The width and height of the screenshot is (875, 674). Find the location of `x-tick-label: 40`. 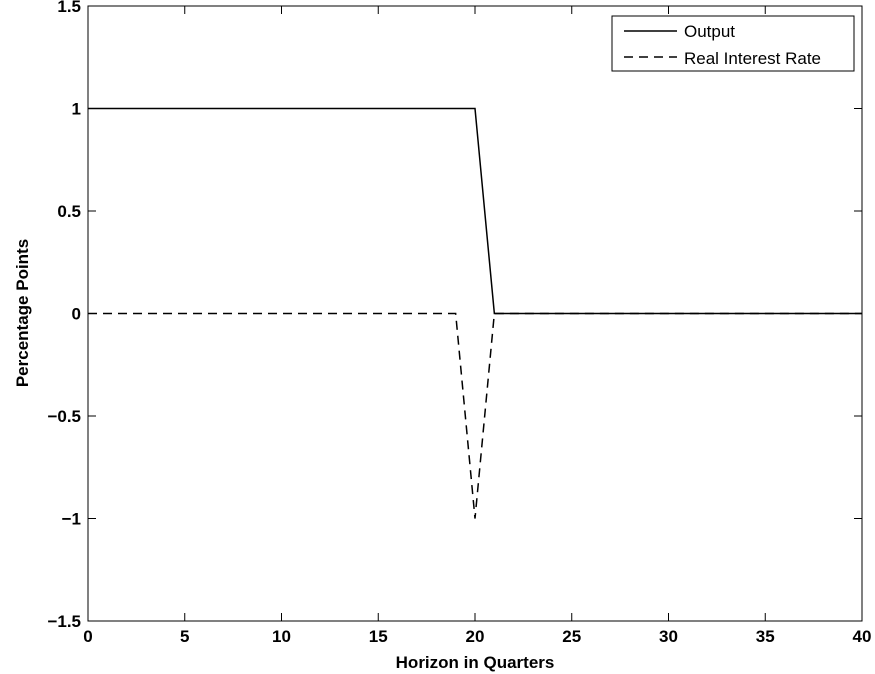

x-tick-label: 40 is located at coordinates (862, 636).